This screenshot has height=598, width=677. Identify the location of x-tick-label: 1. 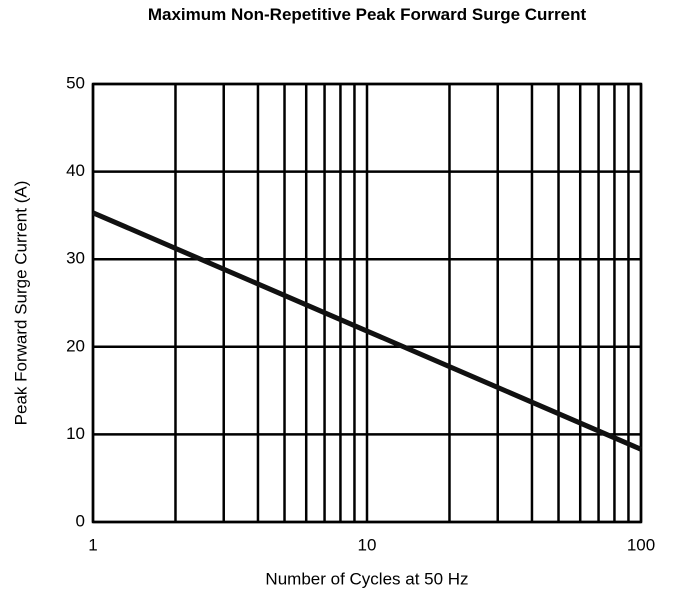
(92, 544).